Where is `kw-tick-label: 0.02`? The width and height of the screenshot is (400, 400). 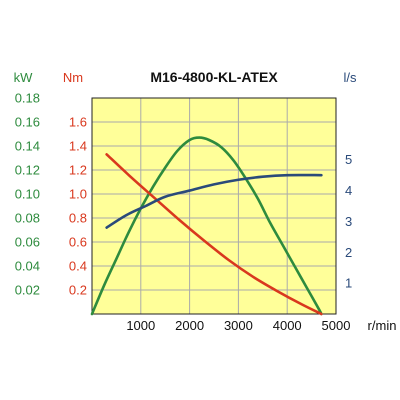 kw-tick-label: 0.02 is located at coordinates (27, 290).